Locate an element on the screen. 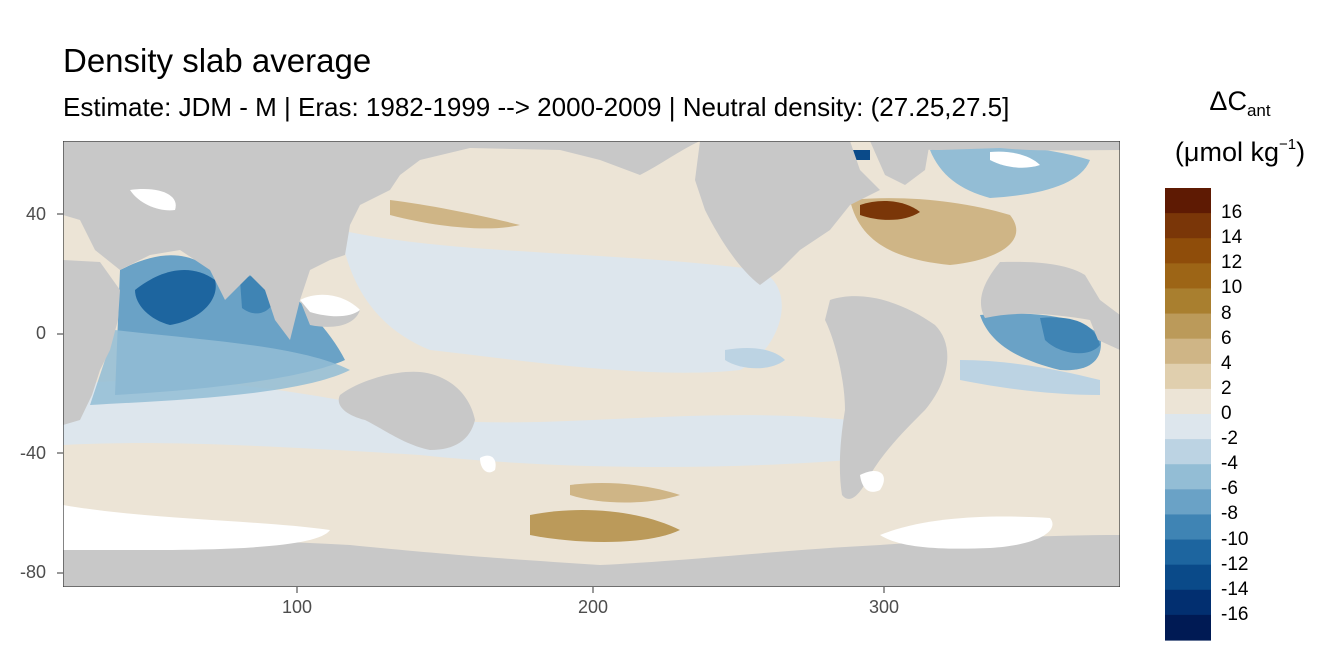  no-data-indonesia is located at coordinates (330, 305).